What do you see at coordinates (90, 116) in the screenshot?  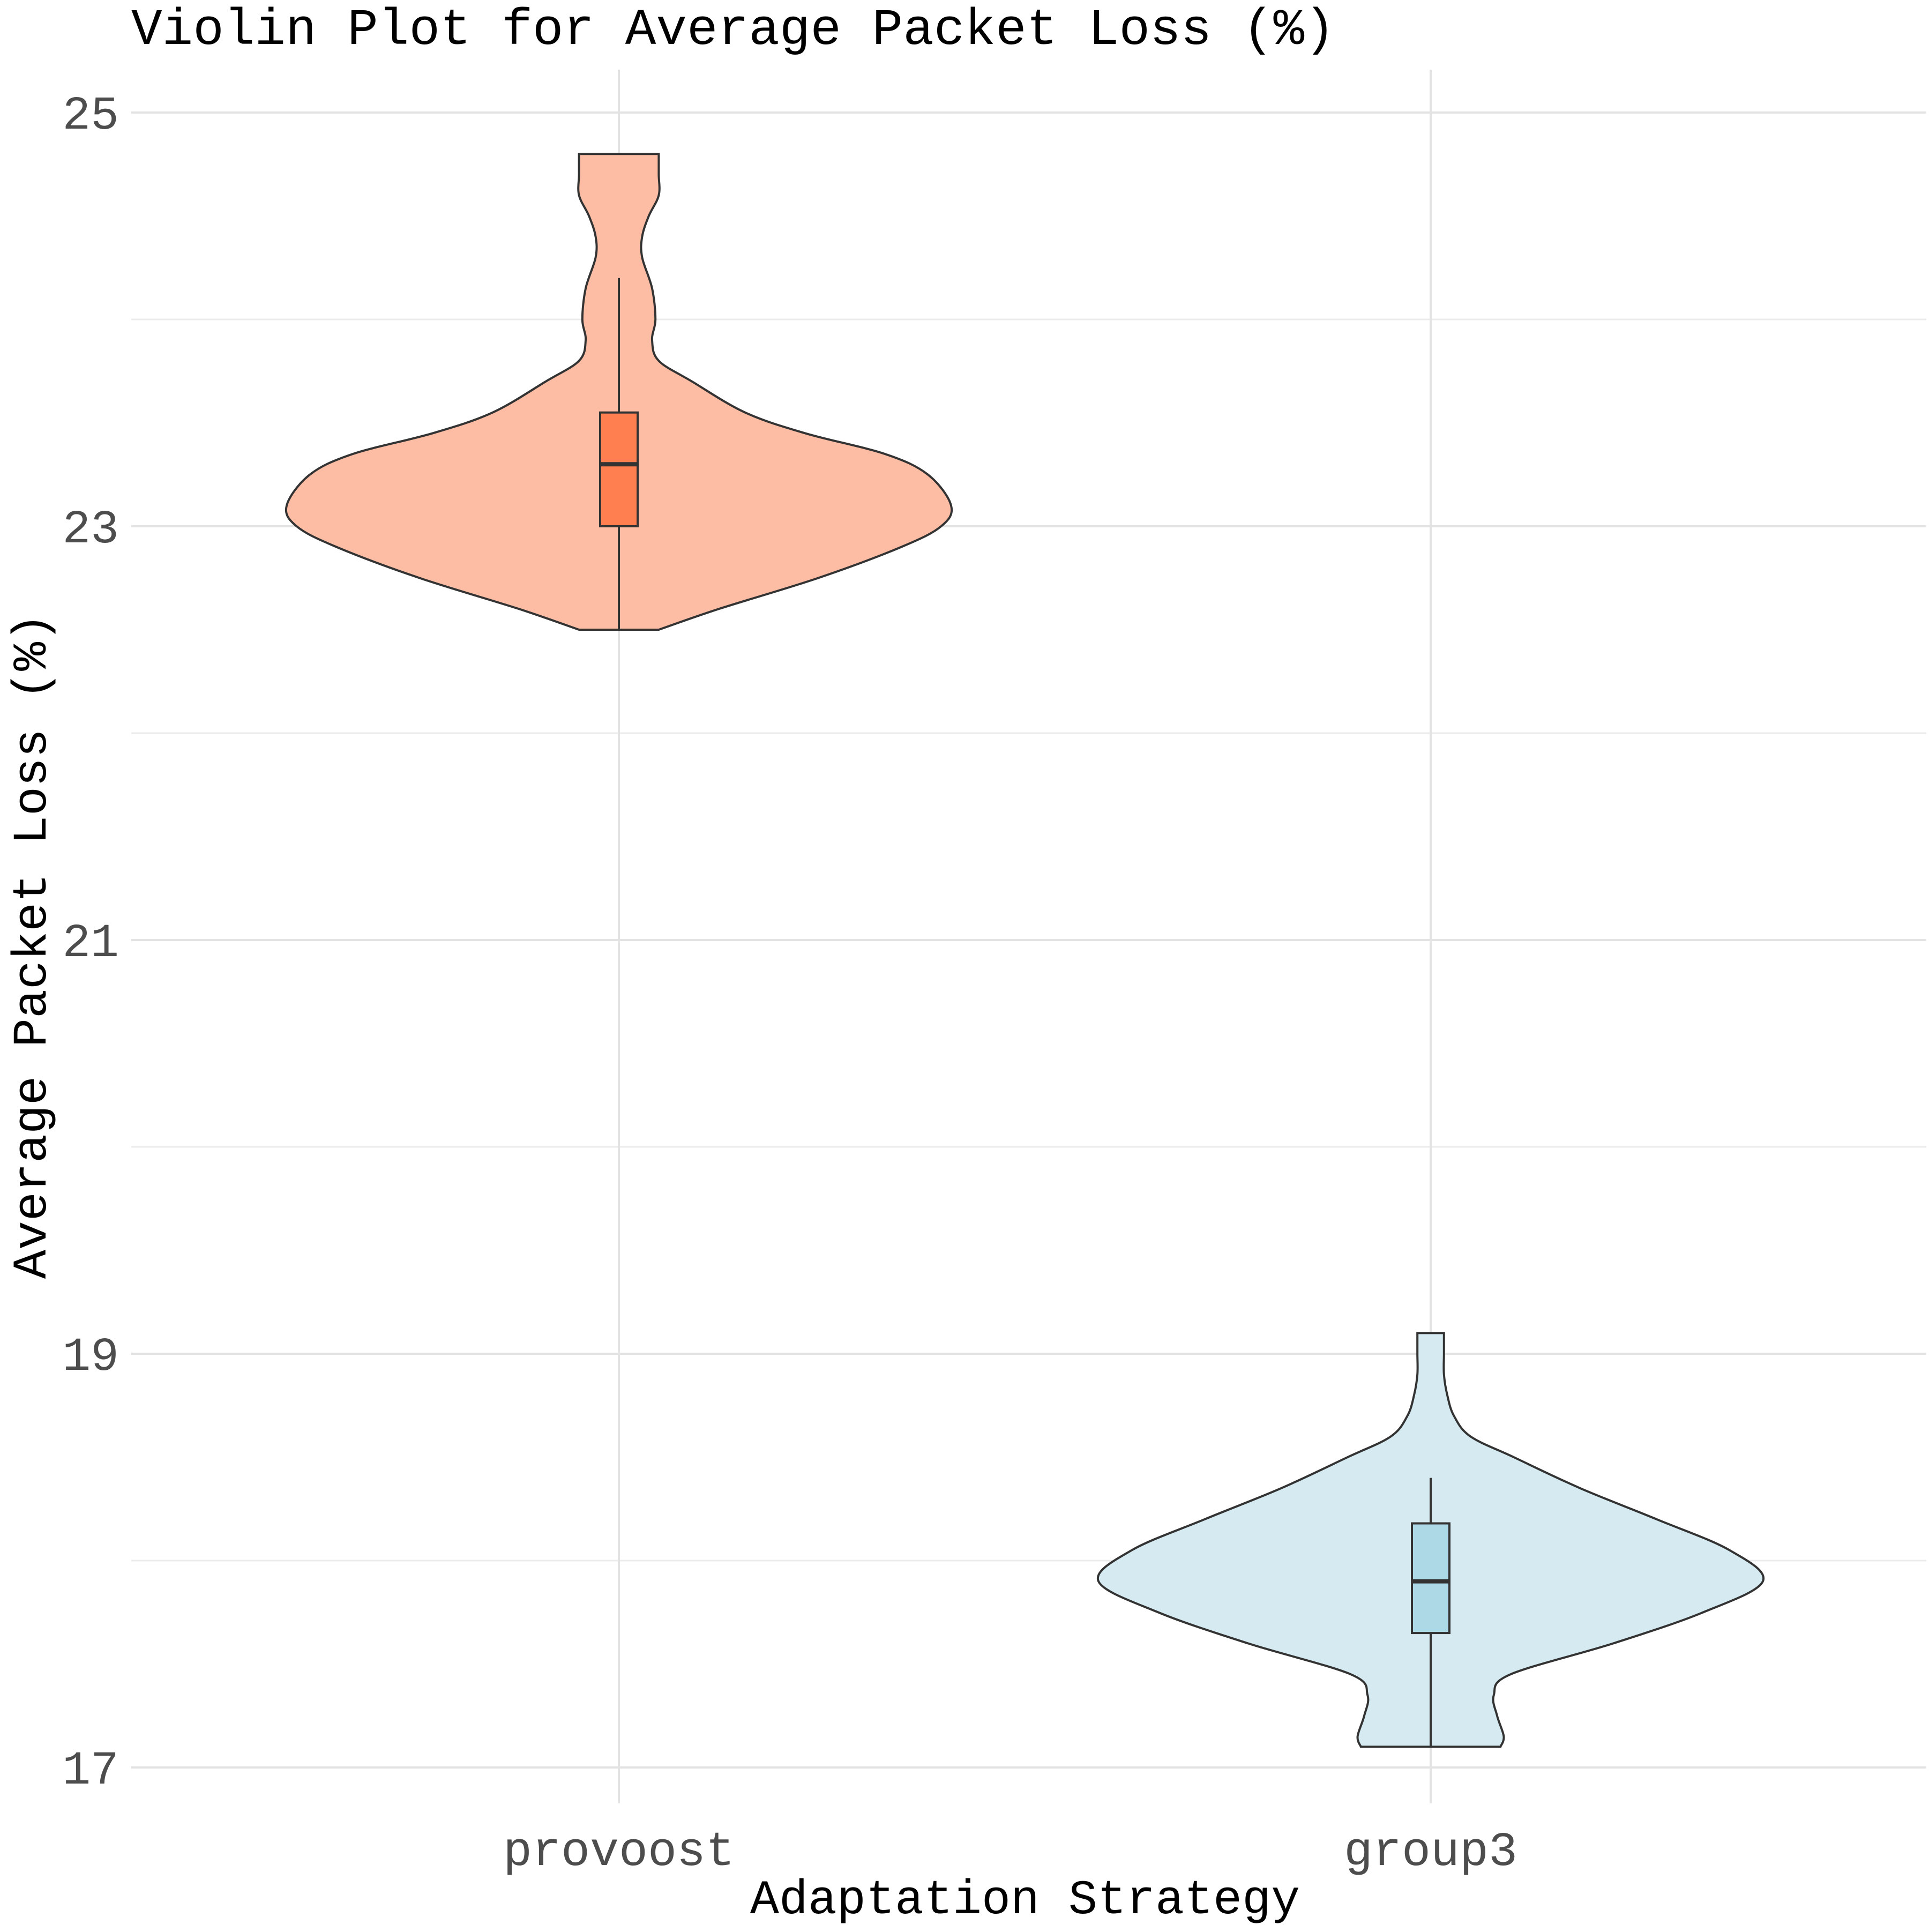 I see `y-tick-label: 25` at bounding box center [90, 116].